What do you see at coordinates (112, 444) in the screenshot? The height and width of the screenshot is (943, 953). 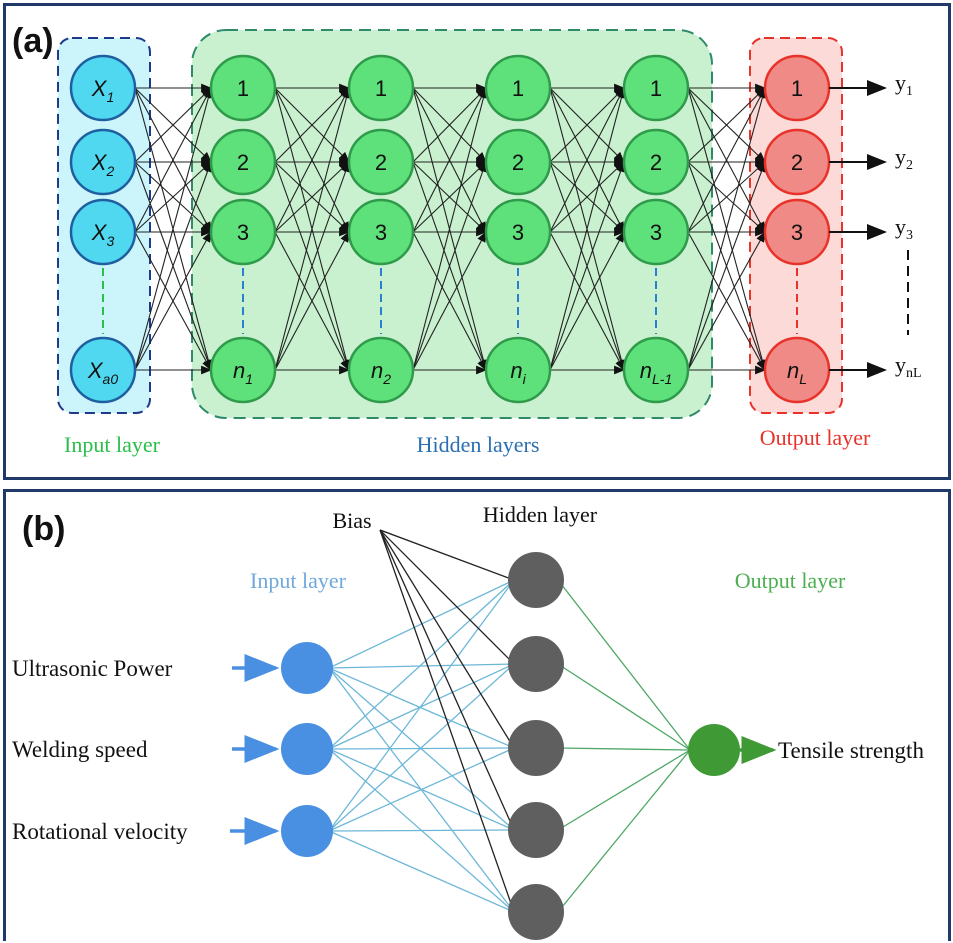 I see `input-layer-label: Input layer` at bounding box center [112, 444].